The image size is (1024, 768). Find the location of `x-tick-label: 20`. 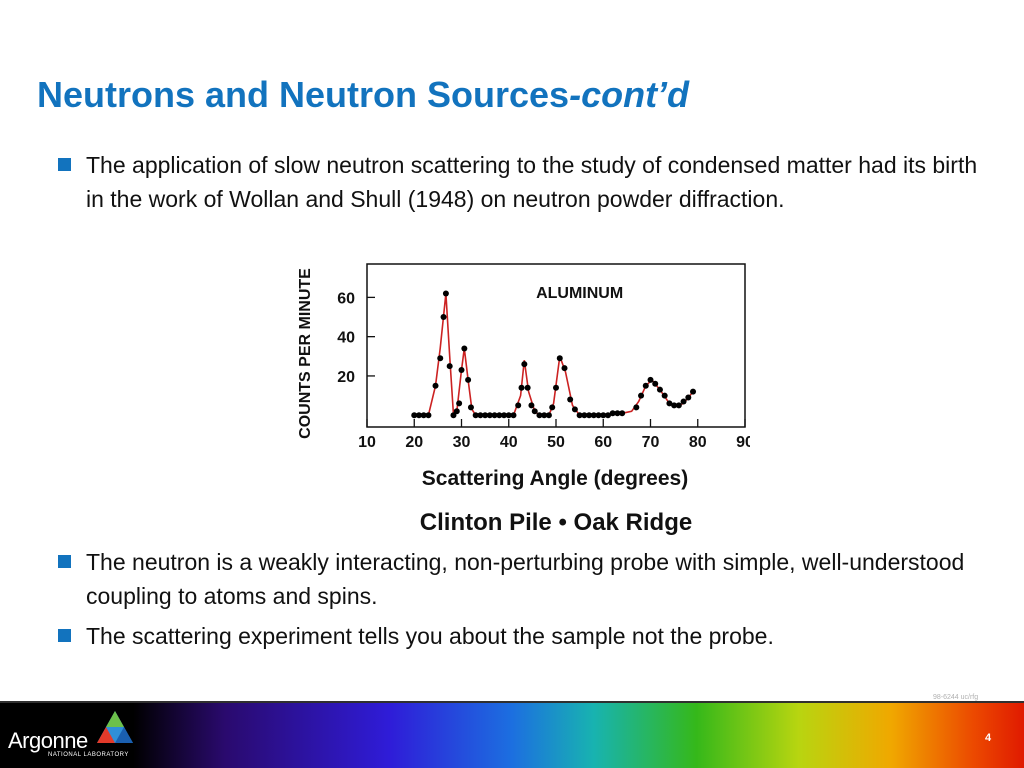

x-tick-label: 20 is located at coordinates (414, 442).